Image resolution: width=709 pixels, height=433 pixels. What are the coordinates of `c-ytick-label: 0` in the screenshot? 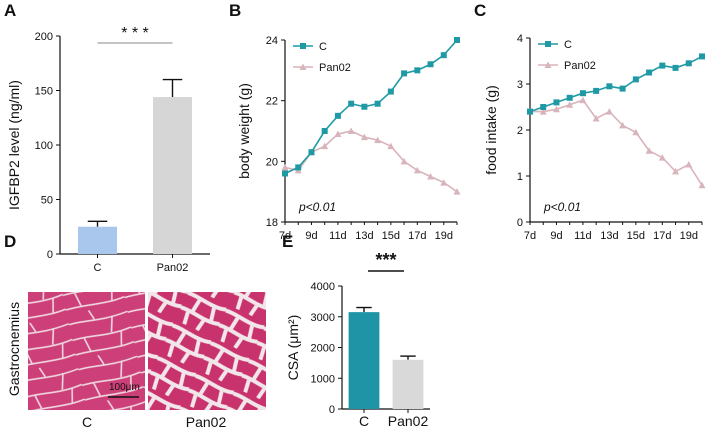 It's located at (520, 223).